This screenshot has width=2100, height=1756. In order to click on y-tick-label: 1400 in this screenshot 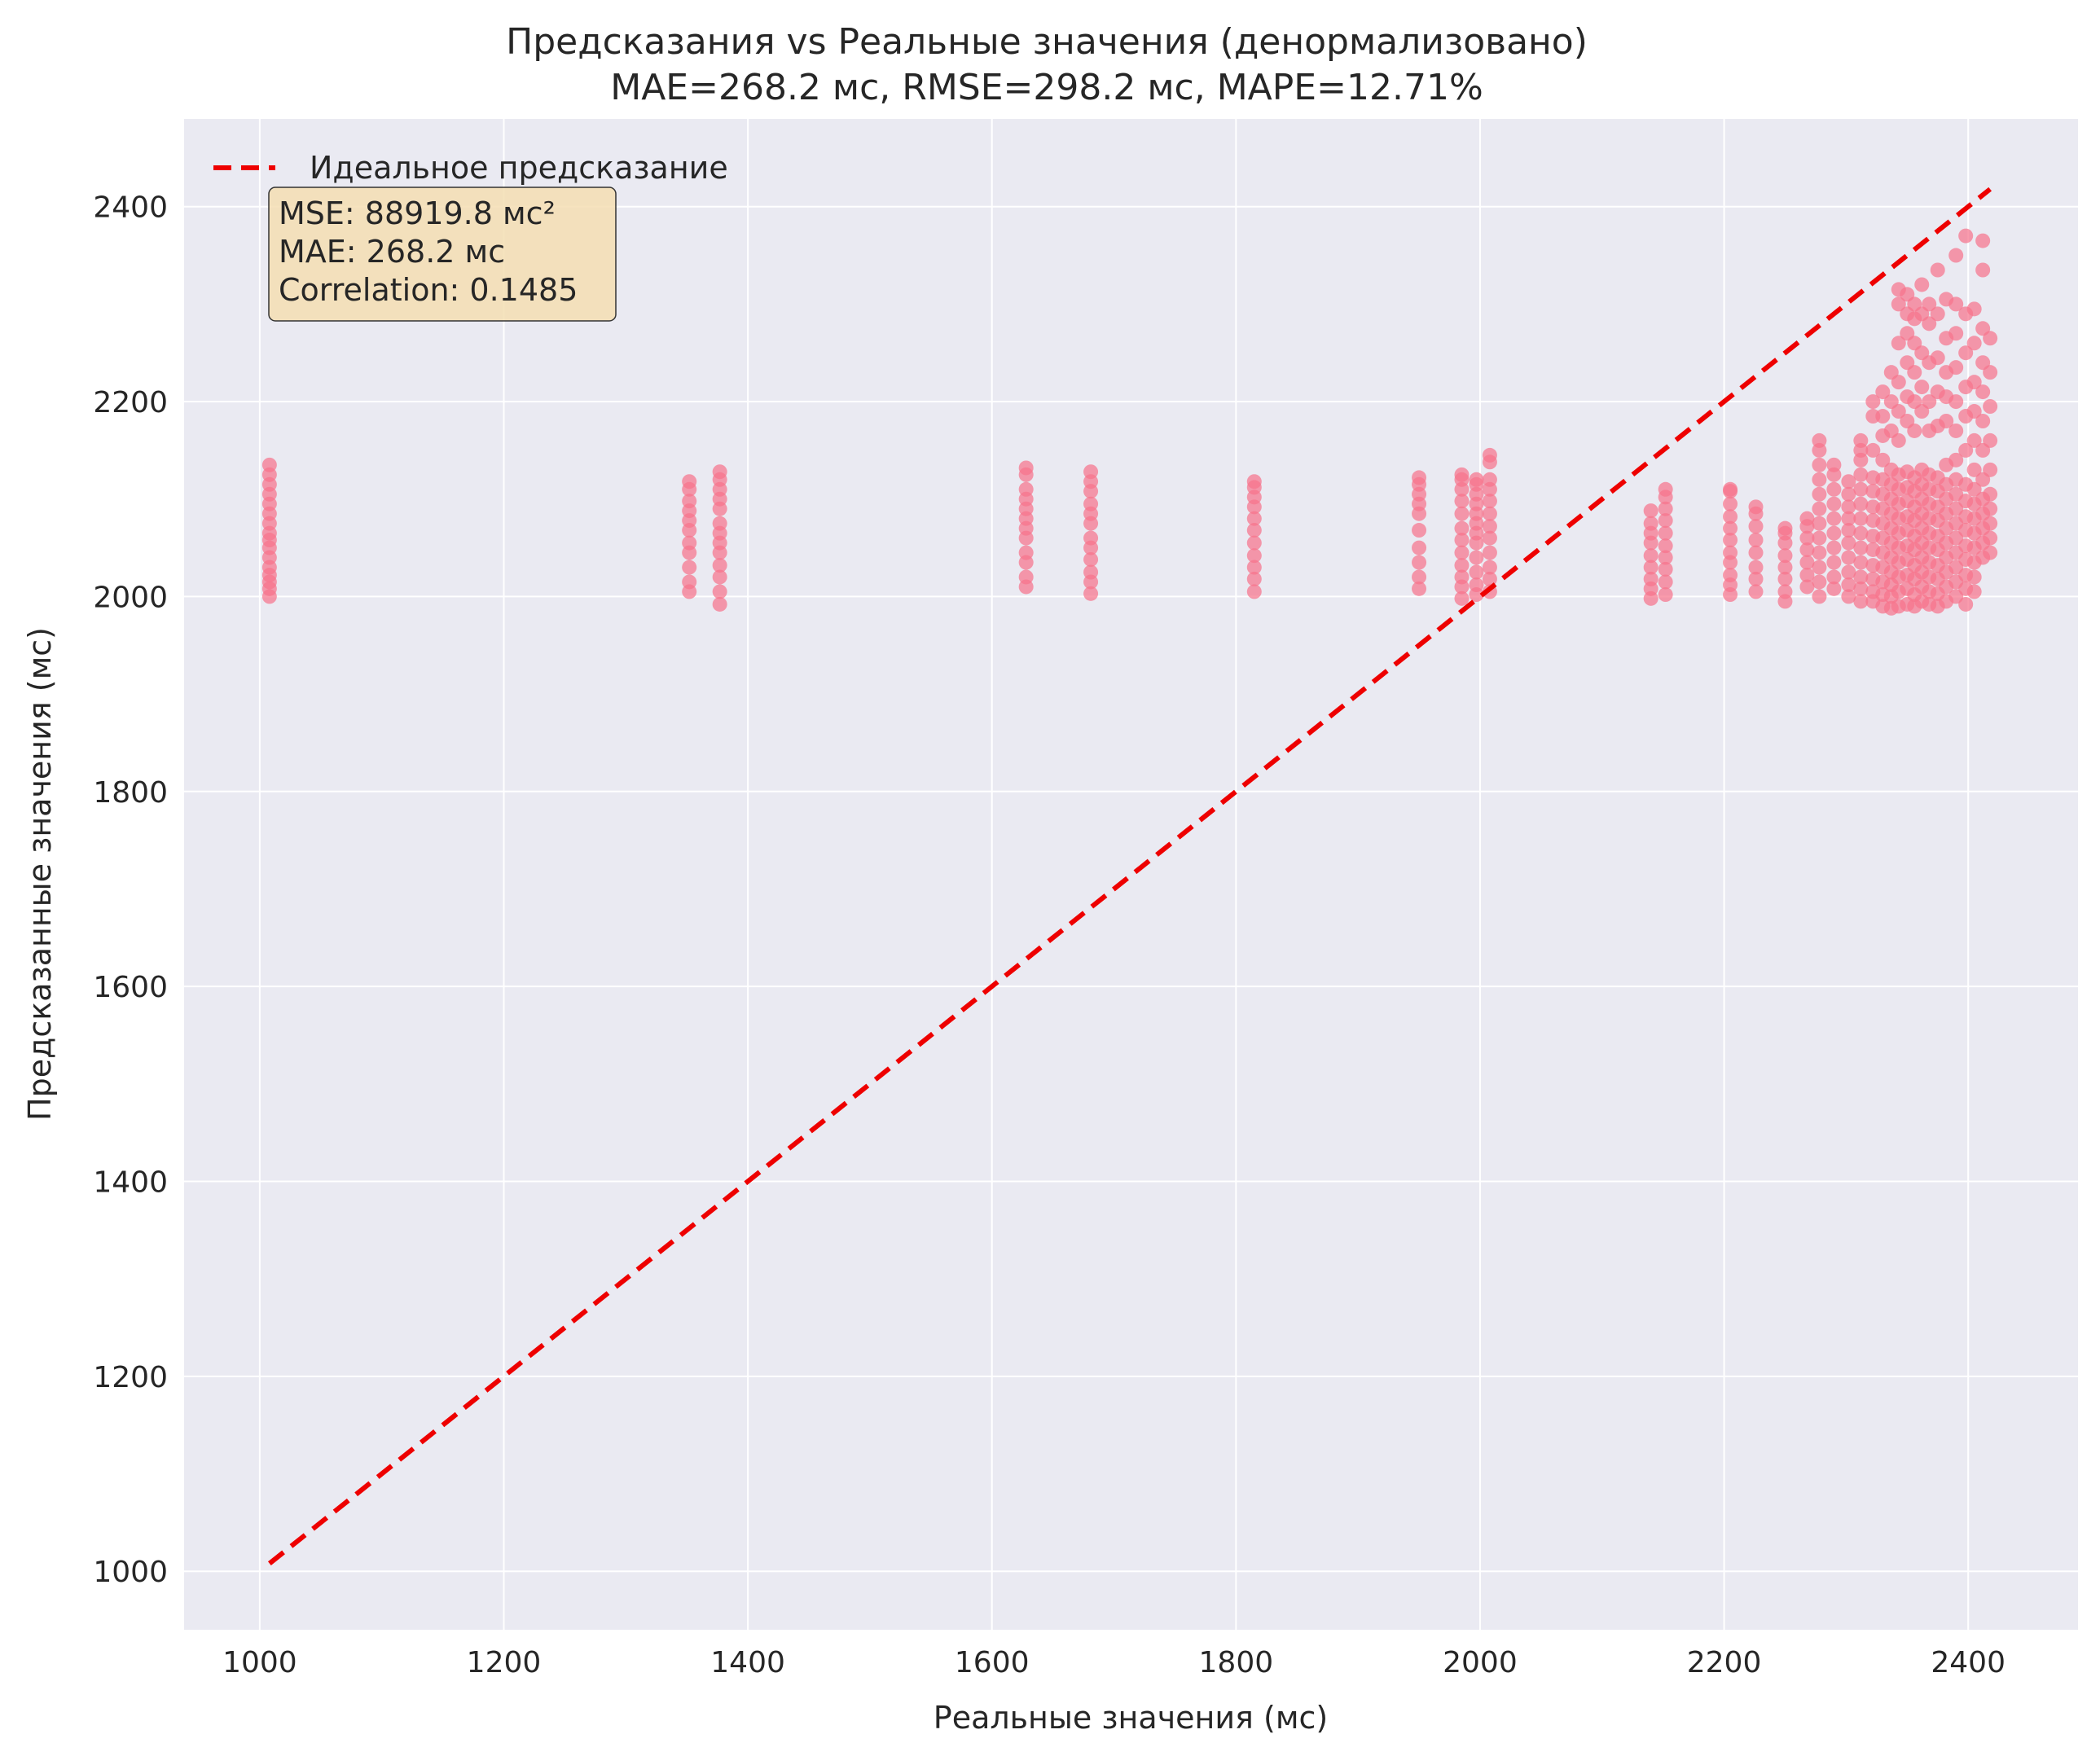, I will do `click(130, 1182)`.